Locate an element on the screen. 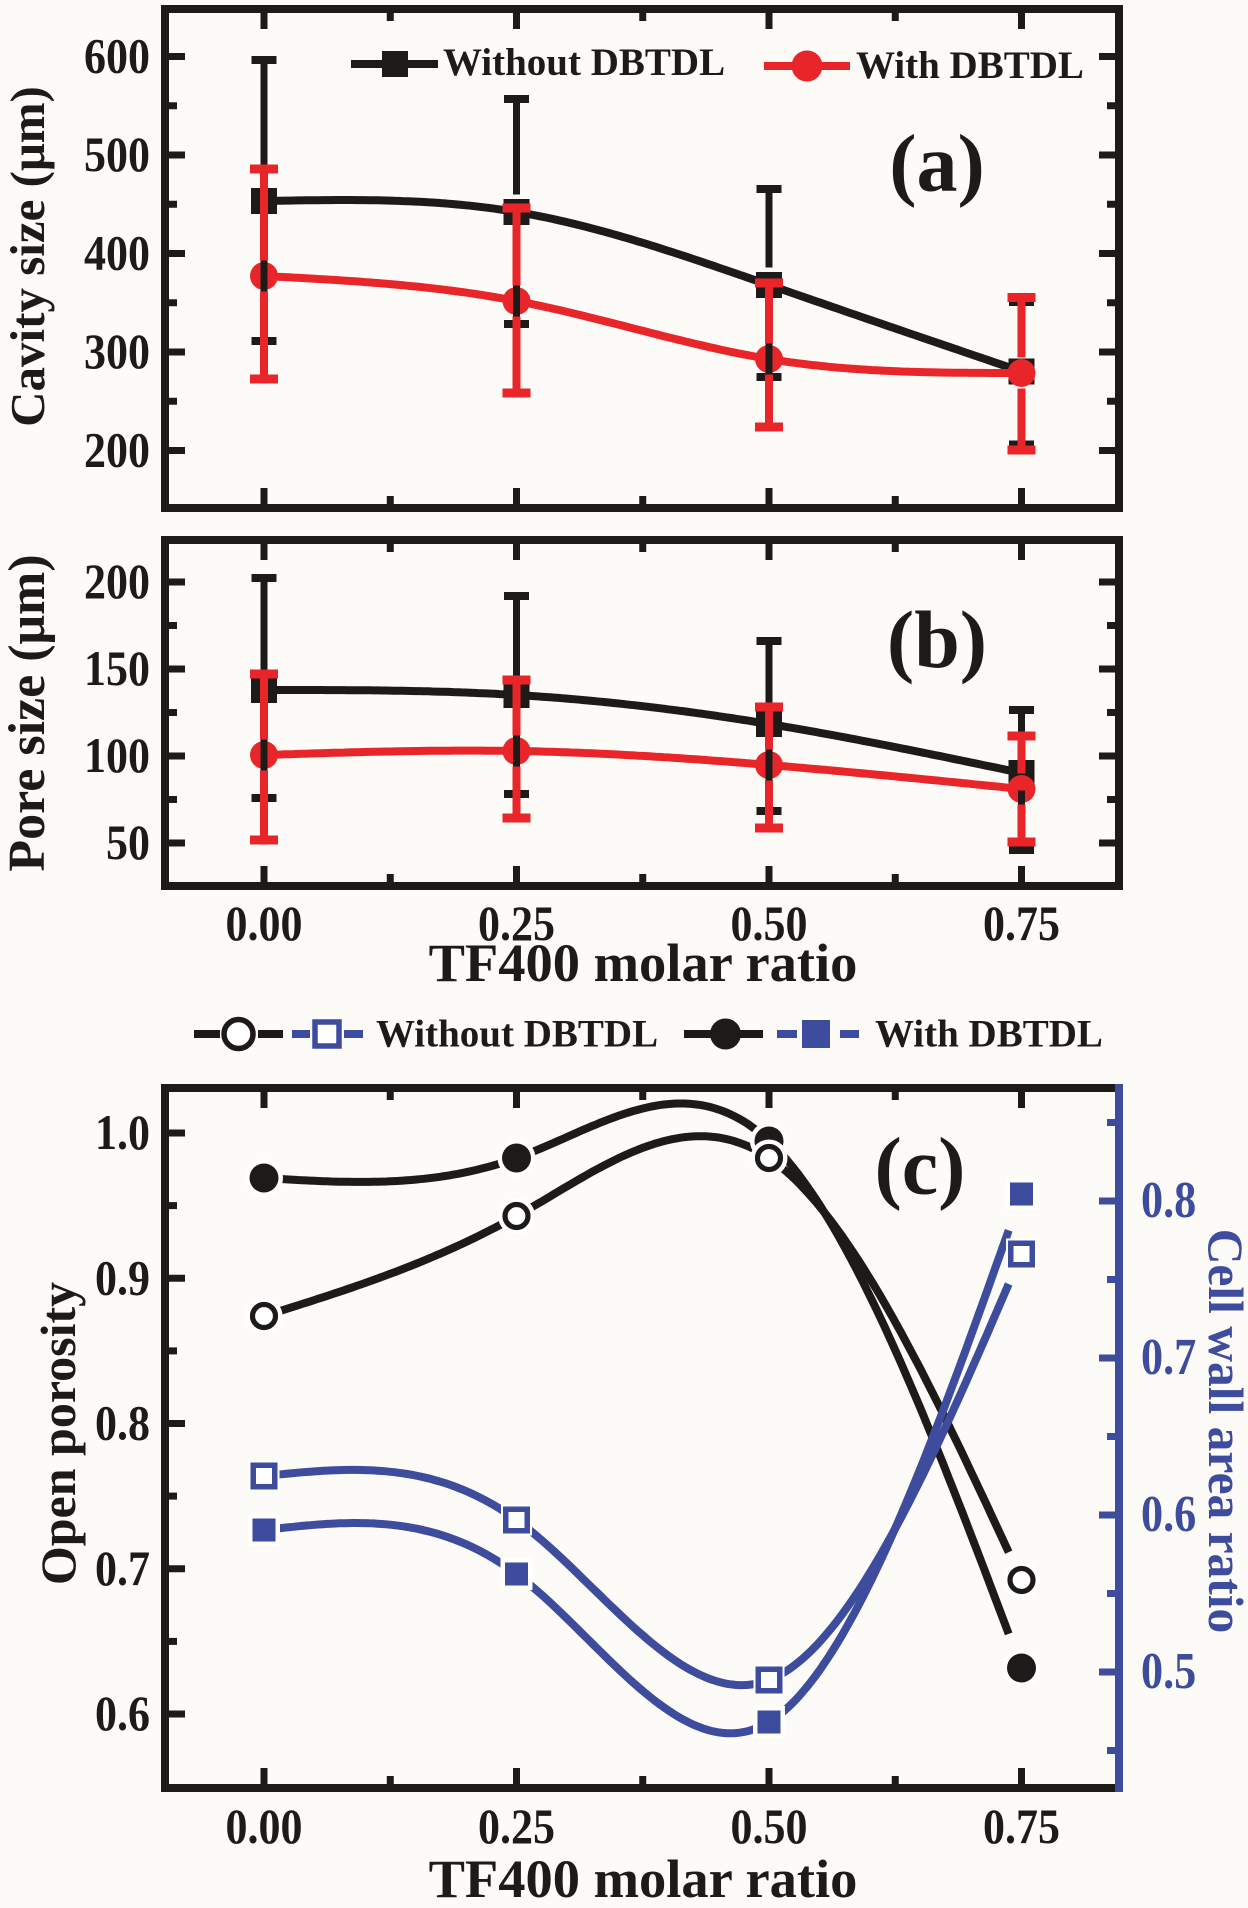  svg-text: 300 is located at coordinates (117, 351).